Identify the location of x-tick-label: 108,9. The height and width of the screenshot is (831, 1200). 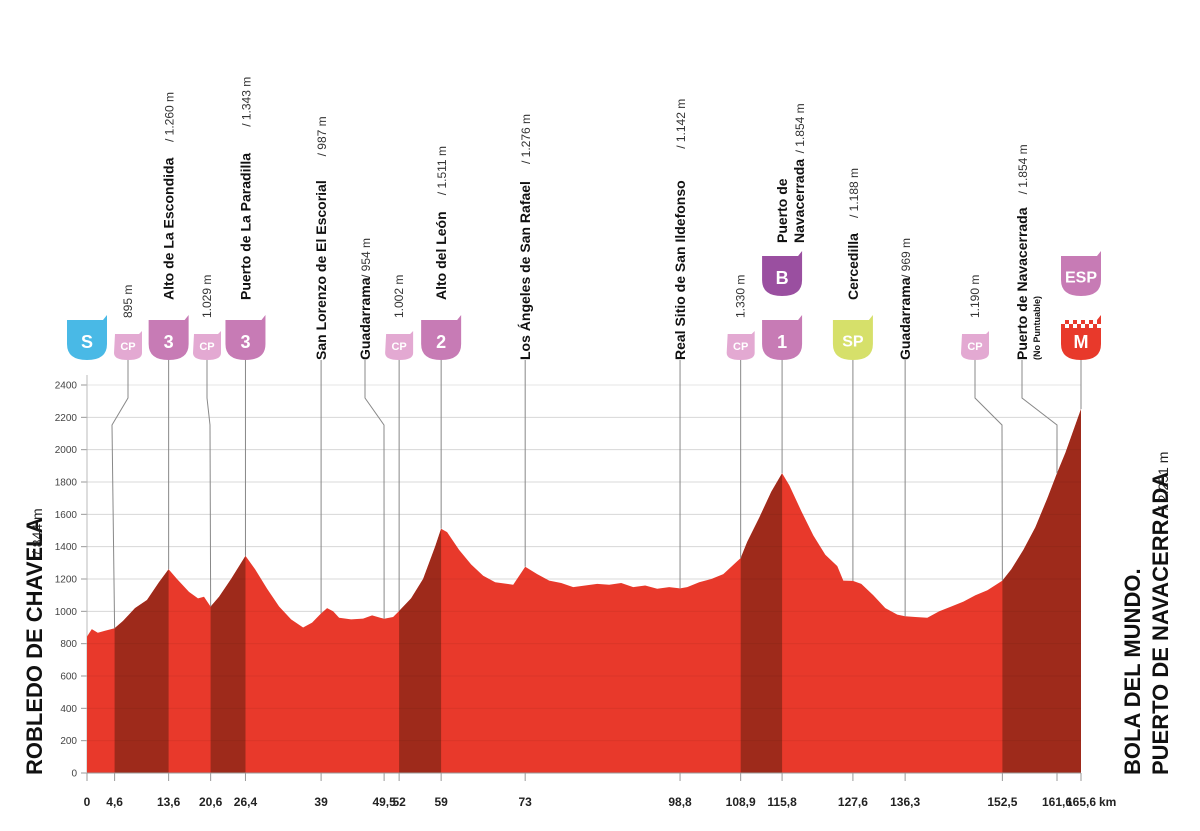
(741, 802).